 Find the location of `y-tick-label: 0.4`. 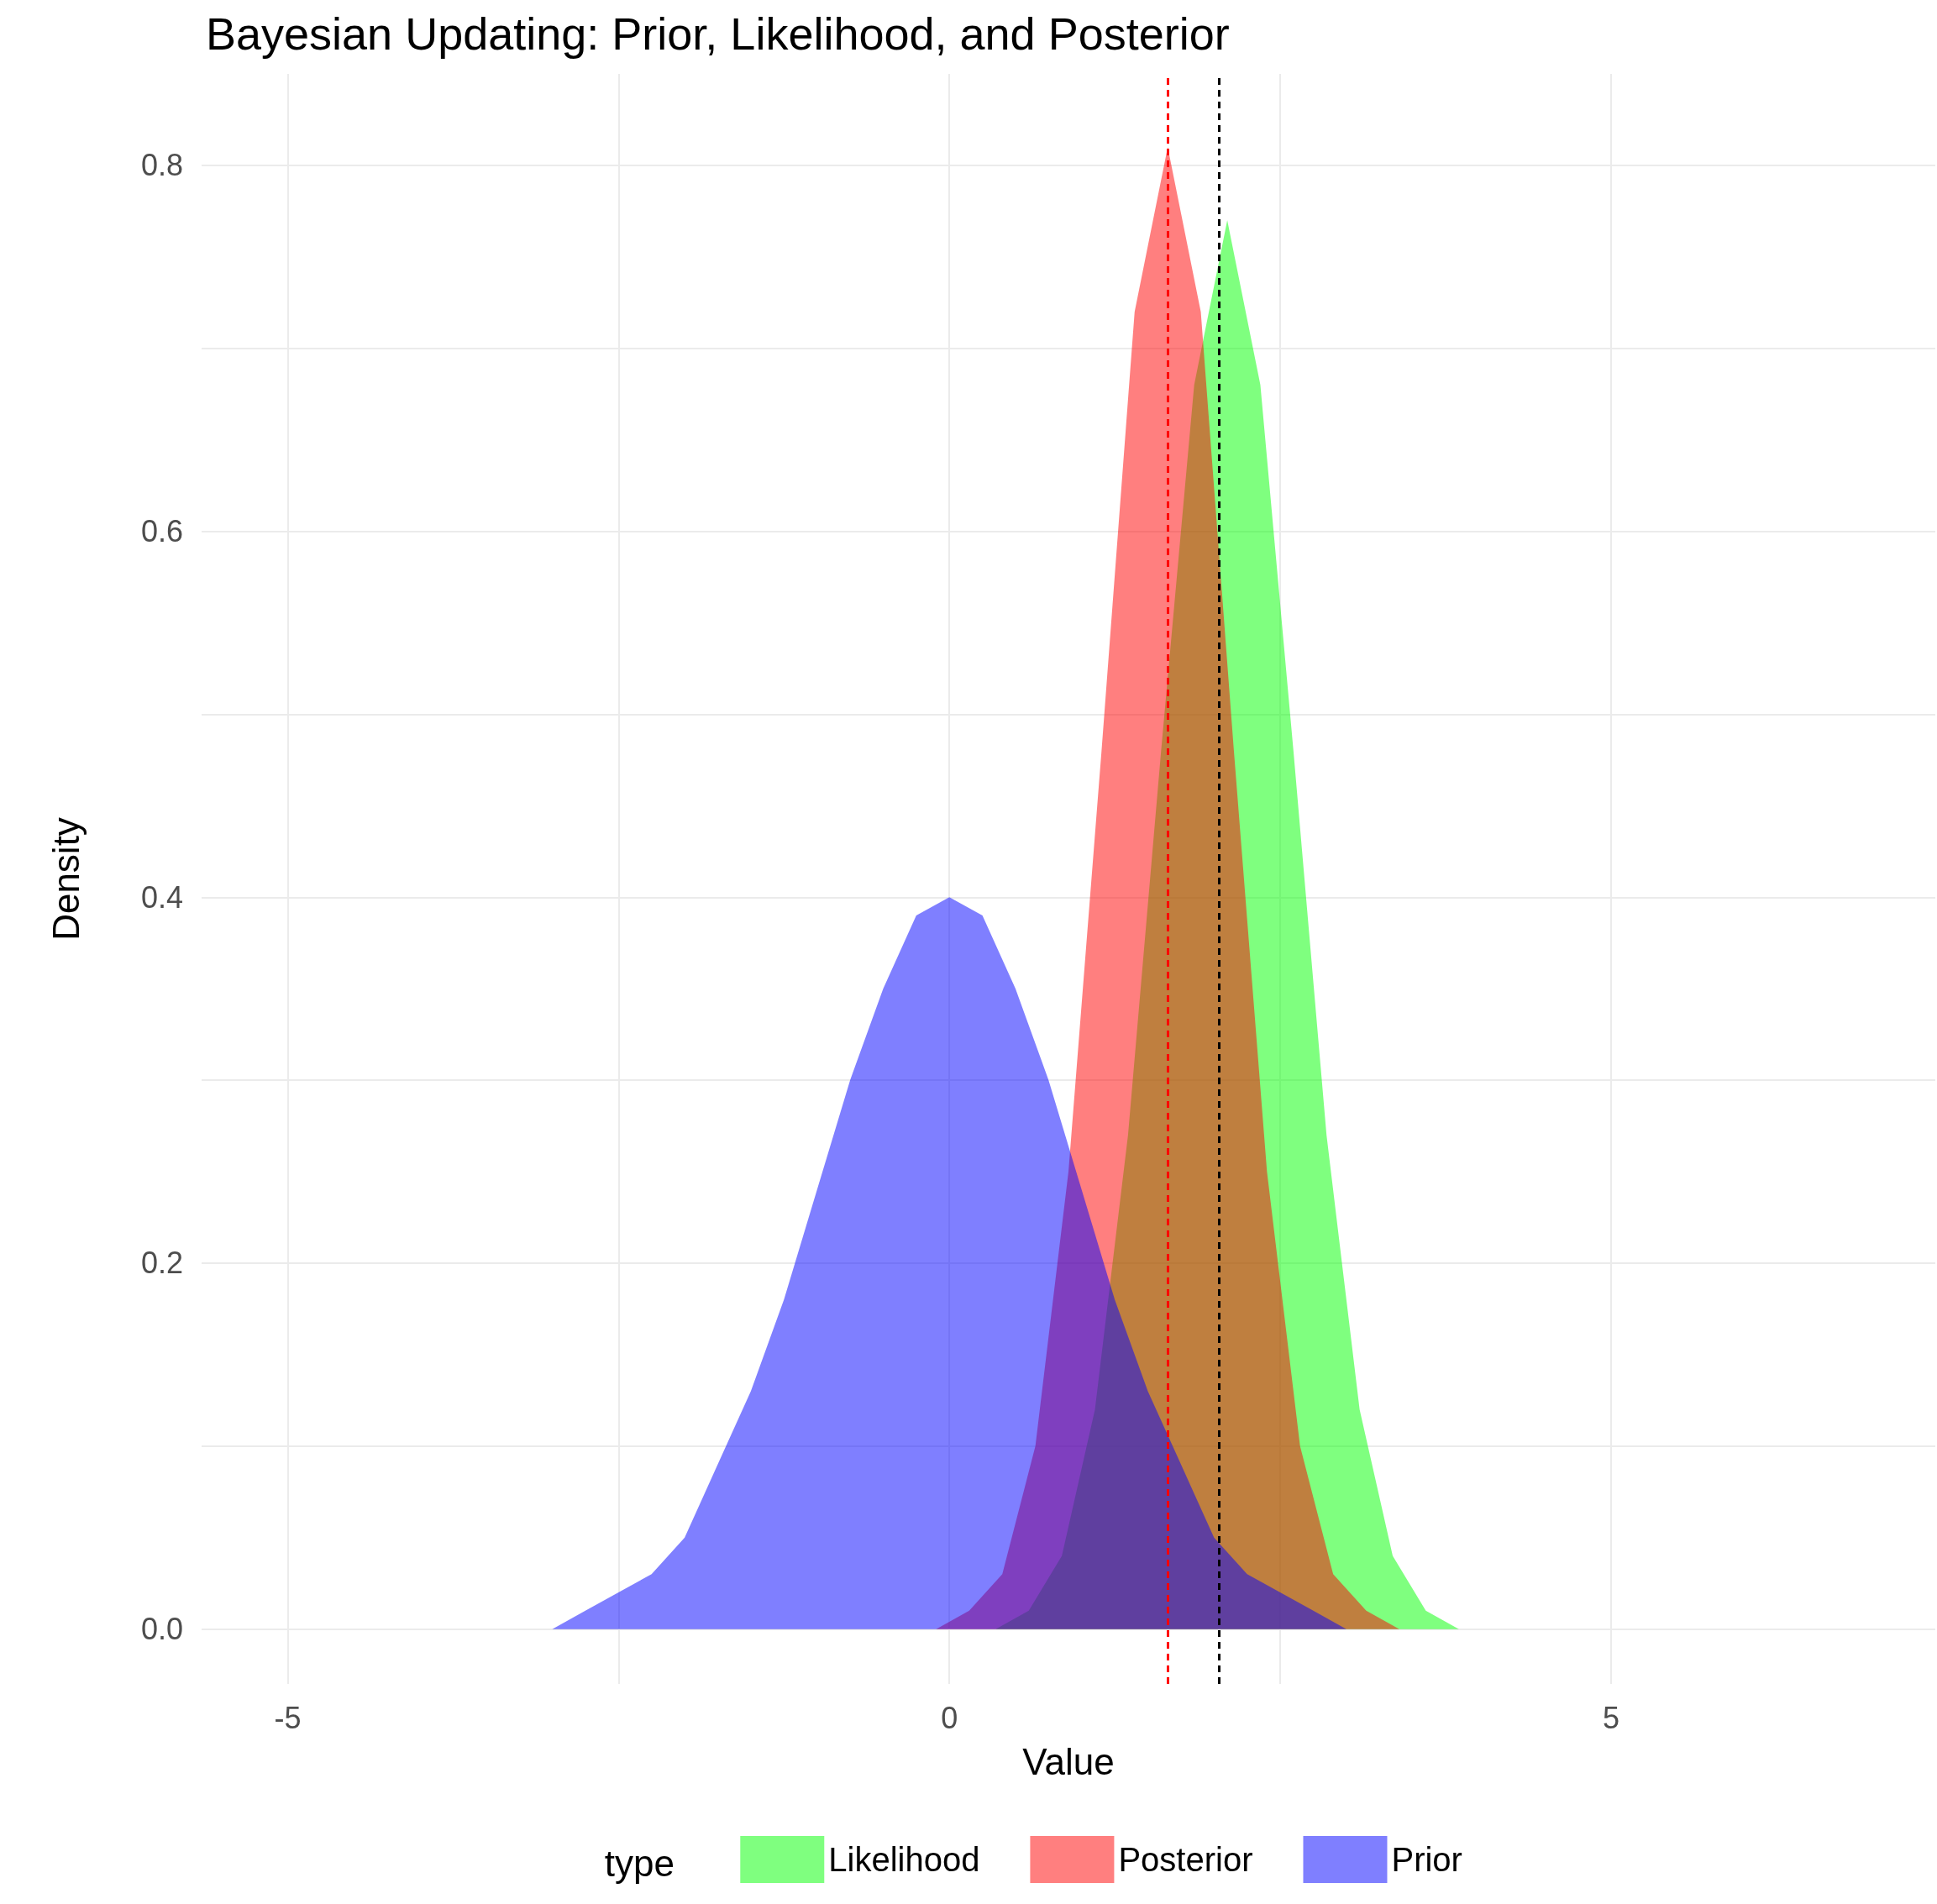

y-tick-label: 0.4 is located at coordinates (161, 897).